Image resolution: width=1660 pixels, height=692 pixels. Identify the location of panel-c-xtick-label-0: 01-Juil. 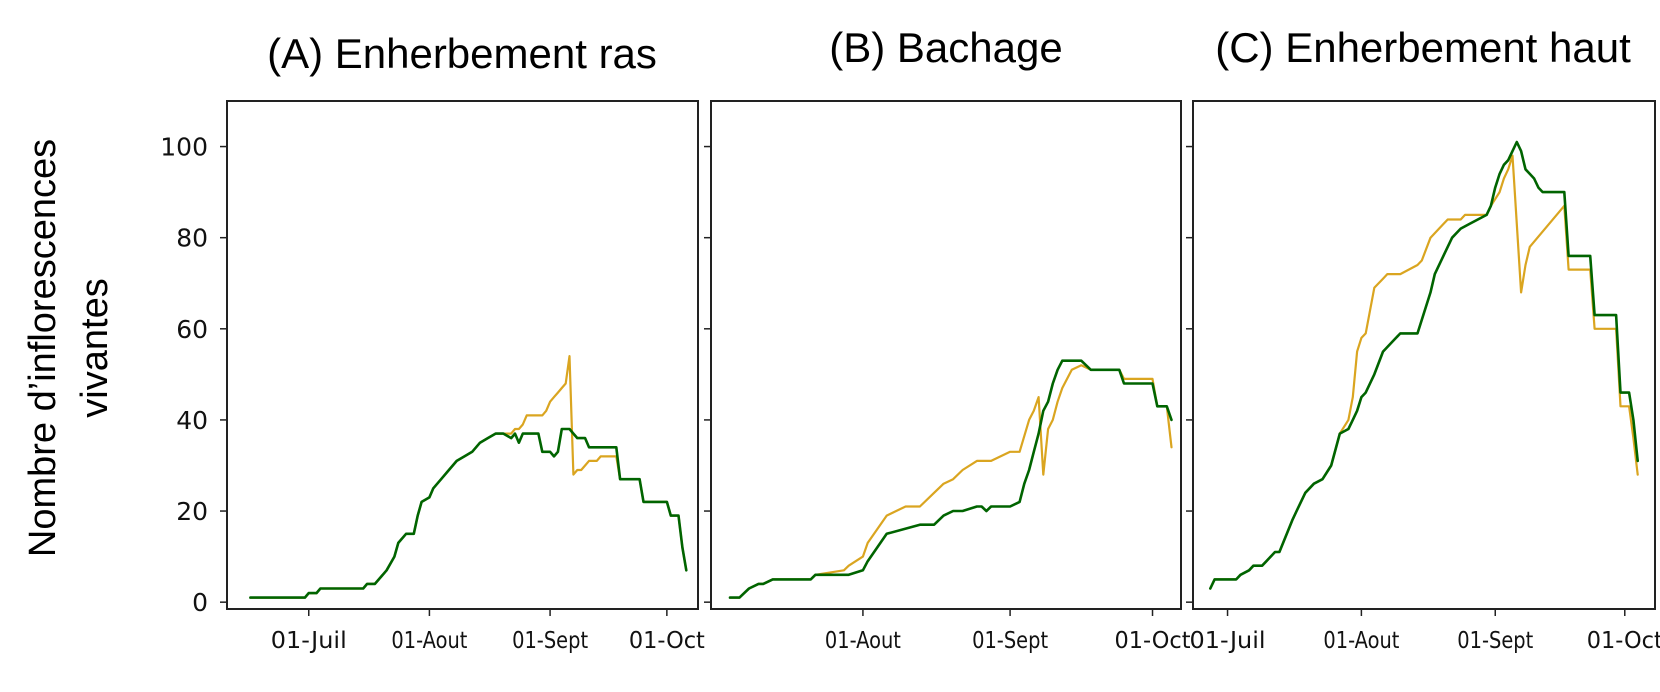
(1228, 641).